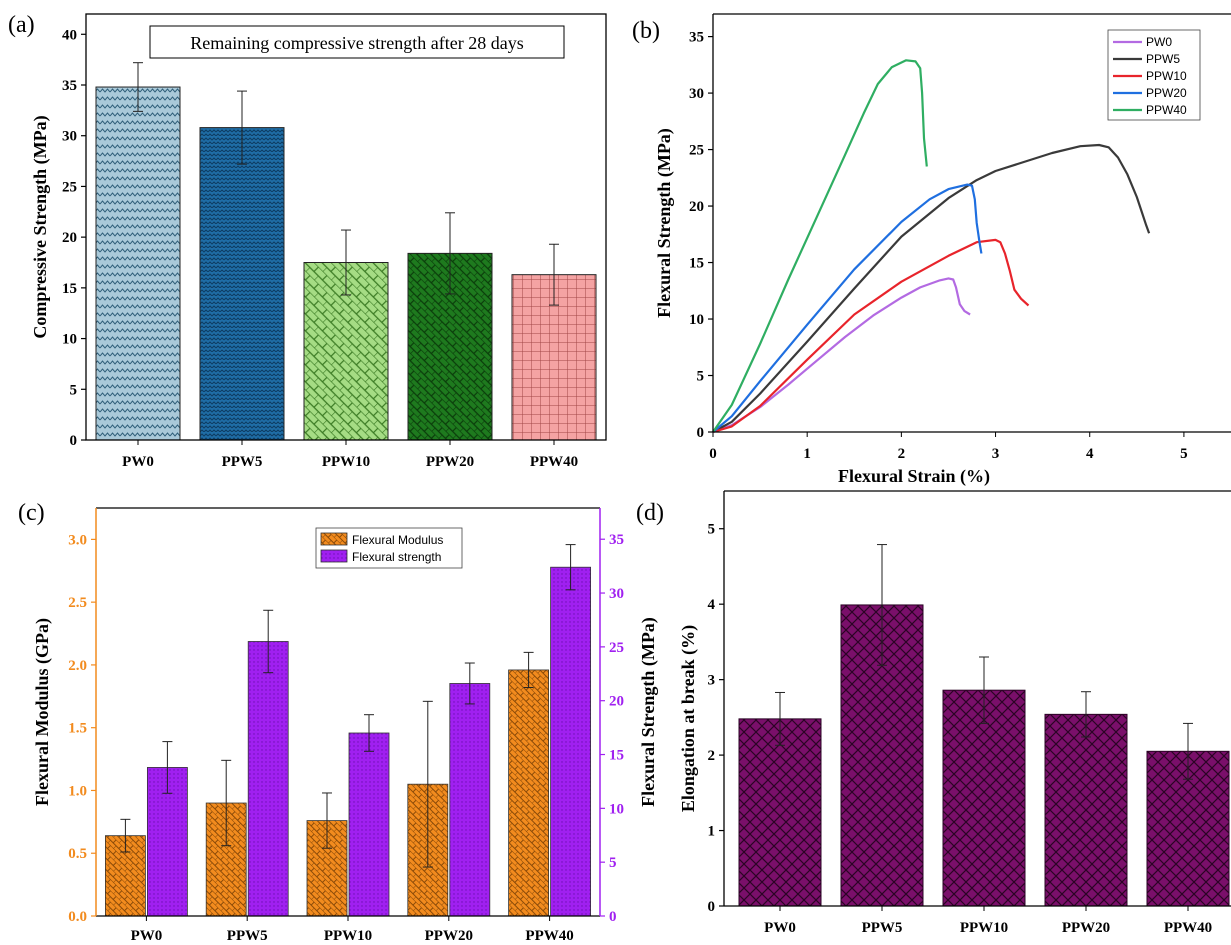 The width and height of the screenshot is (1231, 945). What do you see at coordinates (74, 390) in the screenshot?
I see `a-ytick-label-1: 5` at bounding box center [74, 390].